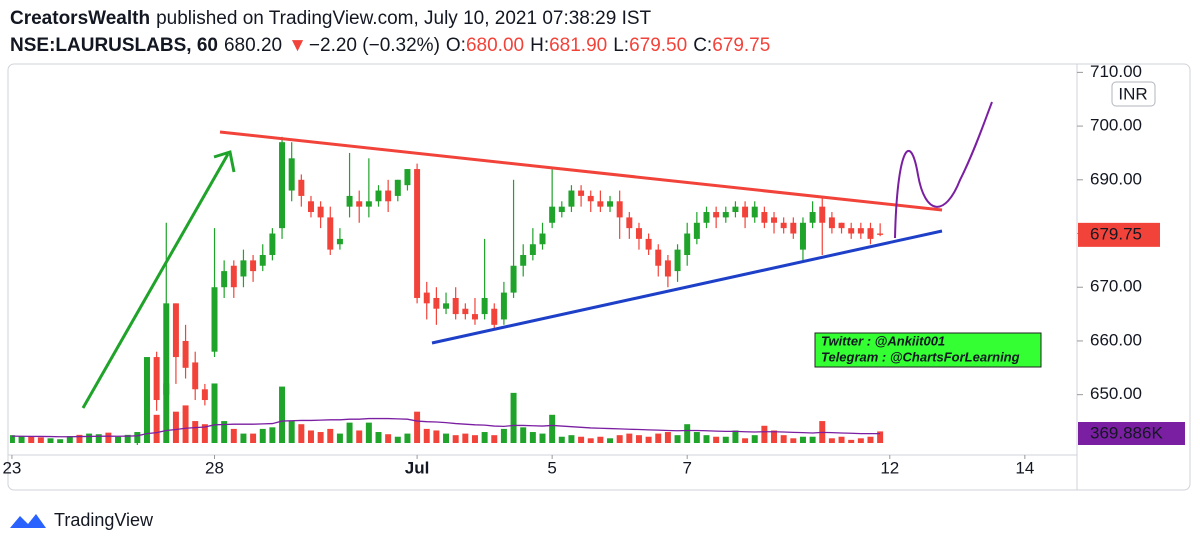  What do you see at coordinates (943, 170) in the screenshot?
I see `projection-curve` at bounding box center [943, 170].